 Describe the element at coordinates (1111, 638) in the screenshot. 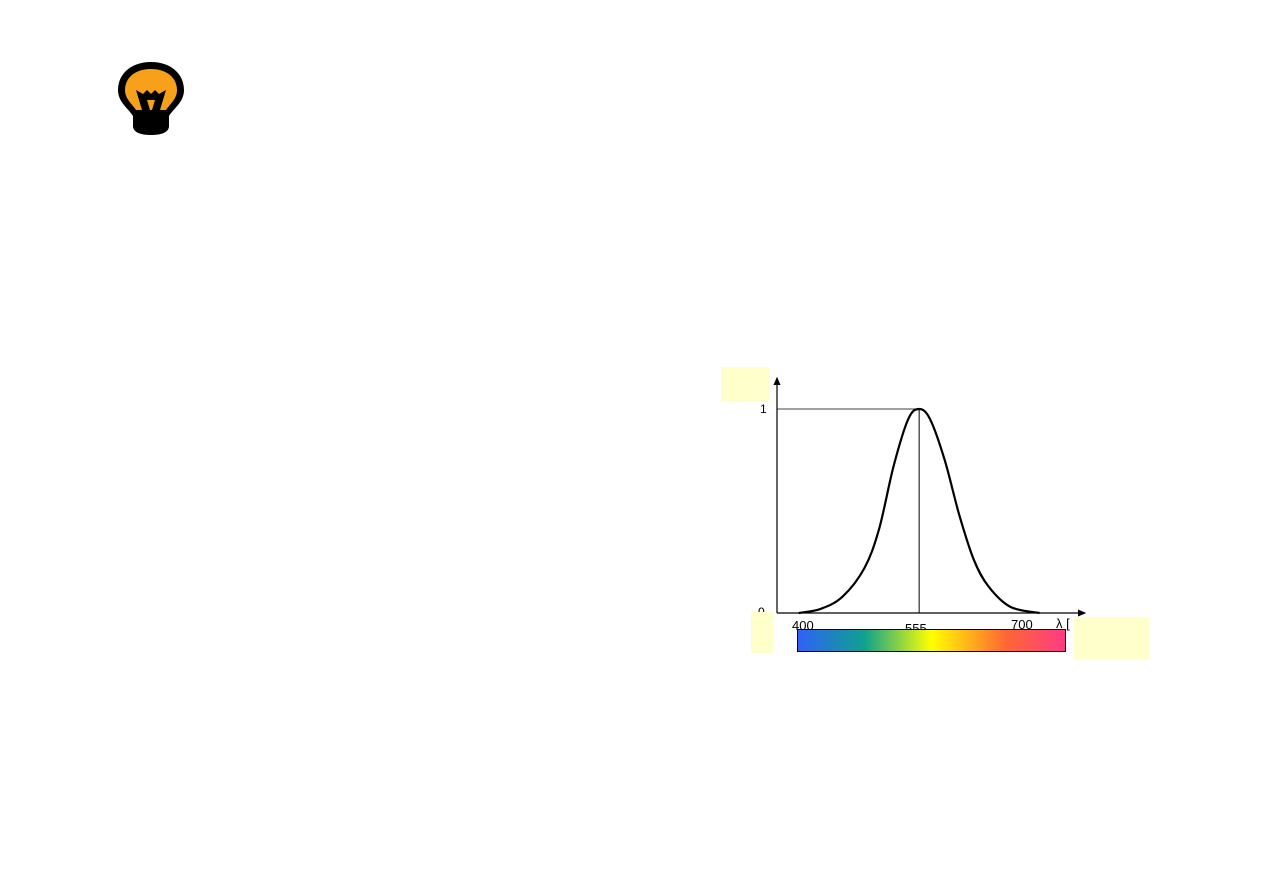

I see `note-box-xlabel` at that location.